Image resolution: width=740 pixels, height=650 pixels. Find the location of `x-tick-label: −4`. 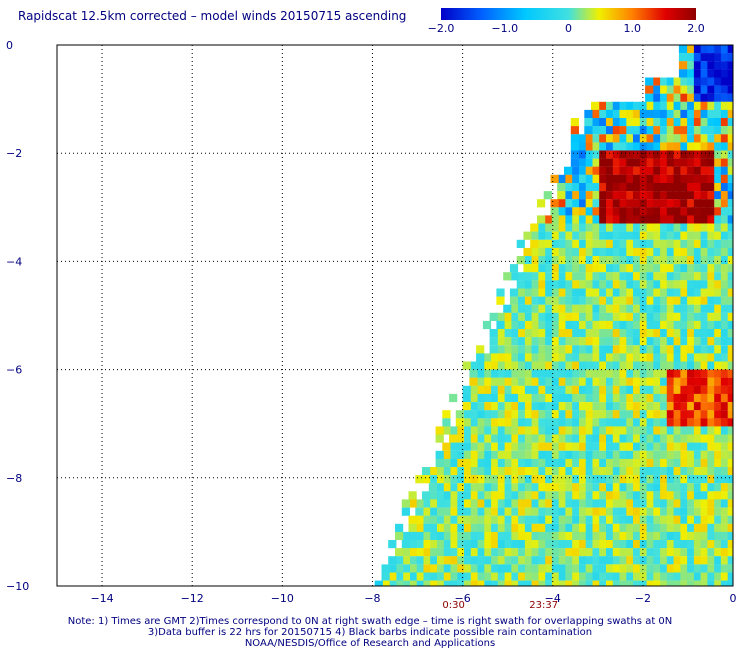

x-tick-label: −4 is located at coordinates (553, 598).